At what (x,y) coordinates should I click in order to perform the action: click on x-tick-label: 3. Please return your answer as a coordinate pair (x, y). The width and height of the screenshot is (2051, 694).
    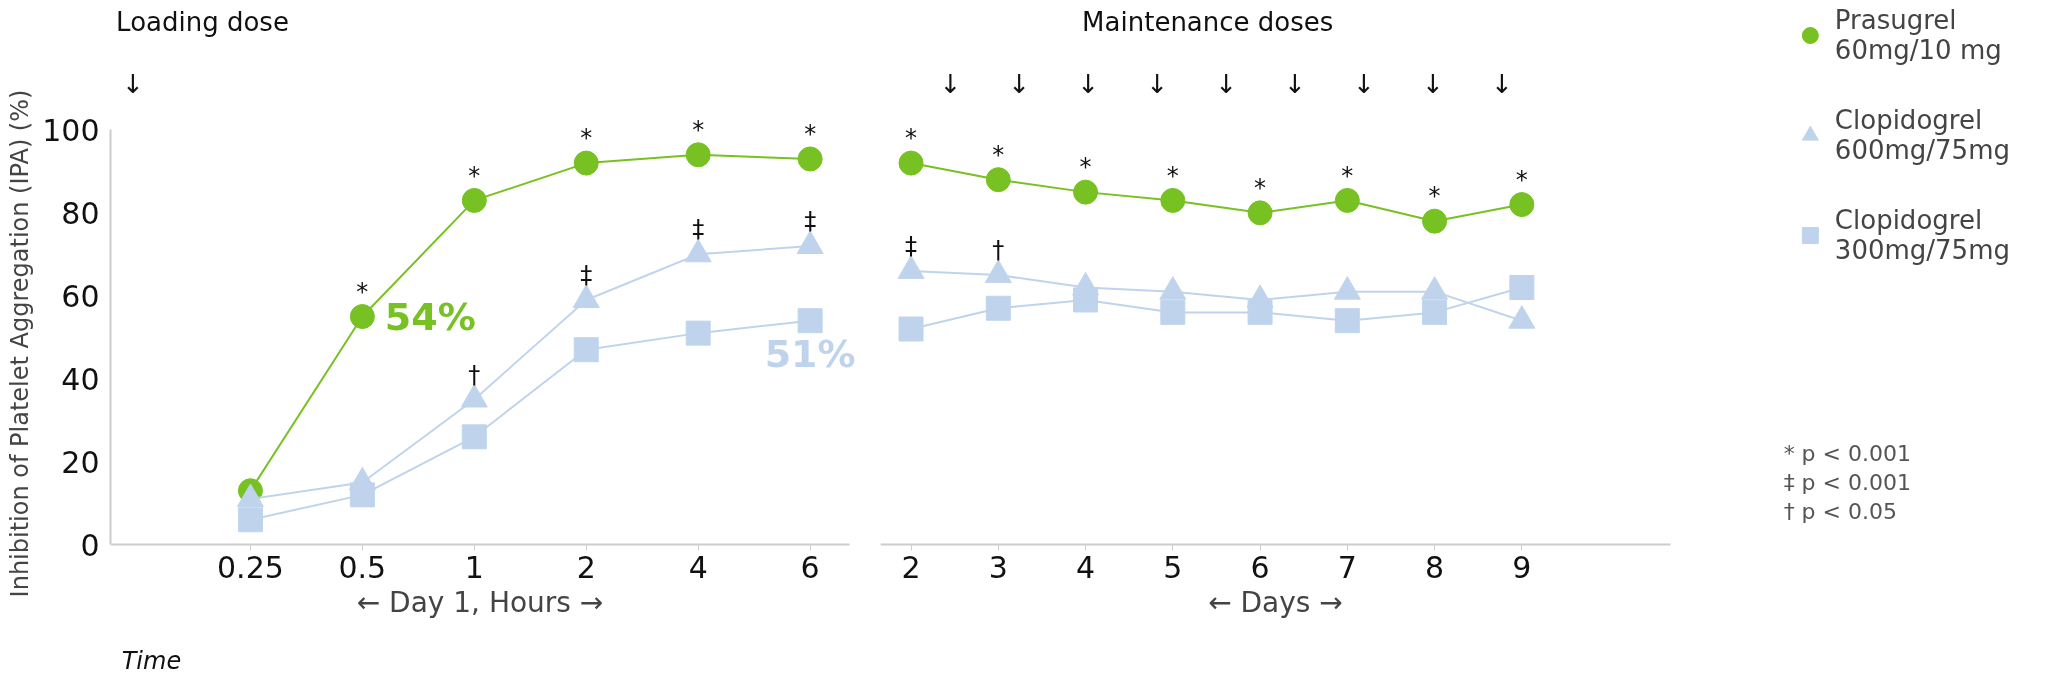
    Looking at the image, I should click on (998, 567).